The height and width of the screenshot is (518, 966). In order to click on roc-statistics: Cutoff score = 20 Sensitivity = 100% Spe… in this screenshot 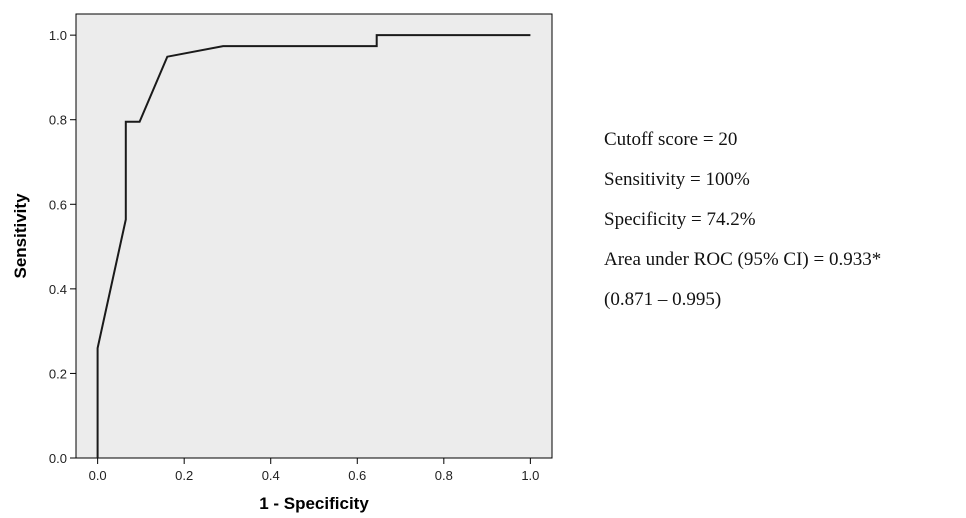, I will do `click(742, 228)`.